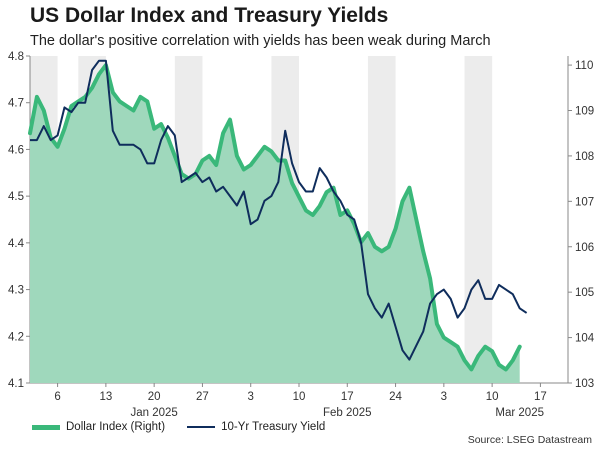 The width and height of the screenshot is (600, 450). What do you see at coordinates (153, 413) in the screenshot?
I see `month-label-0: Jan 2025` at bounding box center [153, 413].